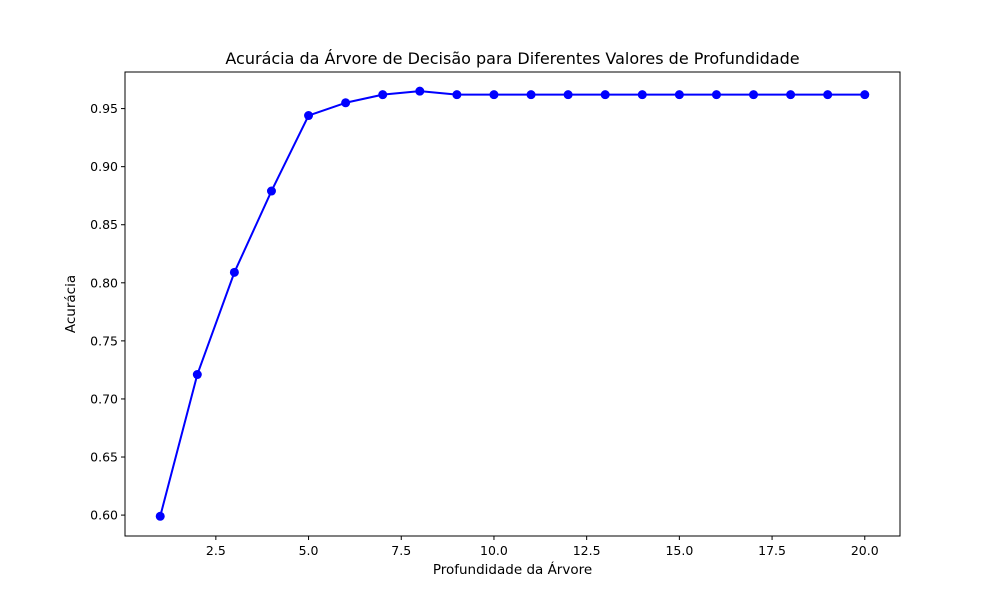 This screenshot has width=1000, height=600. I want to click on x-tick-label: 15.0, so click(679, 550).